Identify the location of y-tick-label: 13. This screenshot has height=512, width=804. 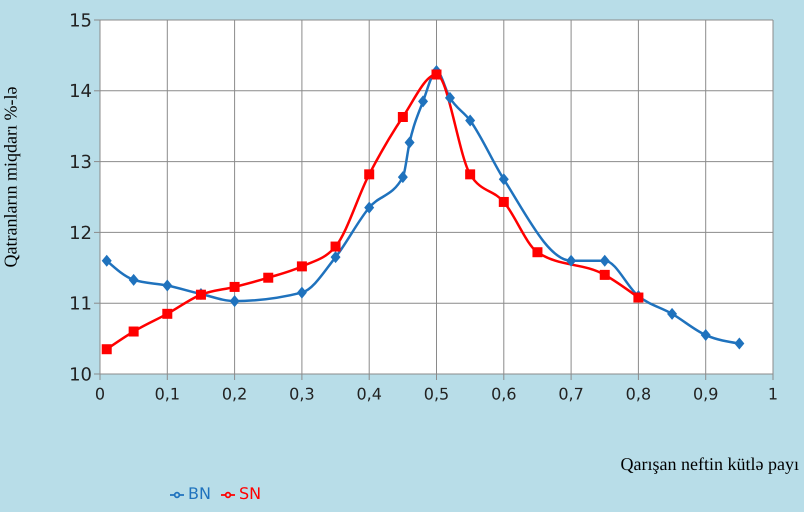
(80, 162).